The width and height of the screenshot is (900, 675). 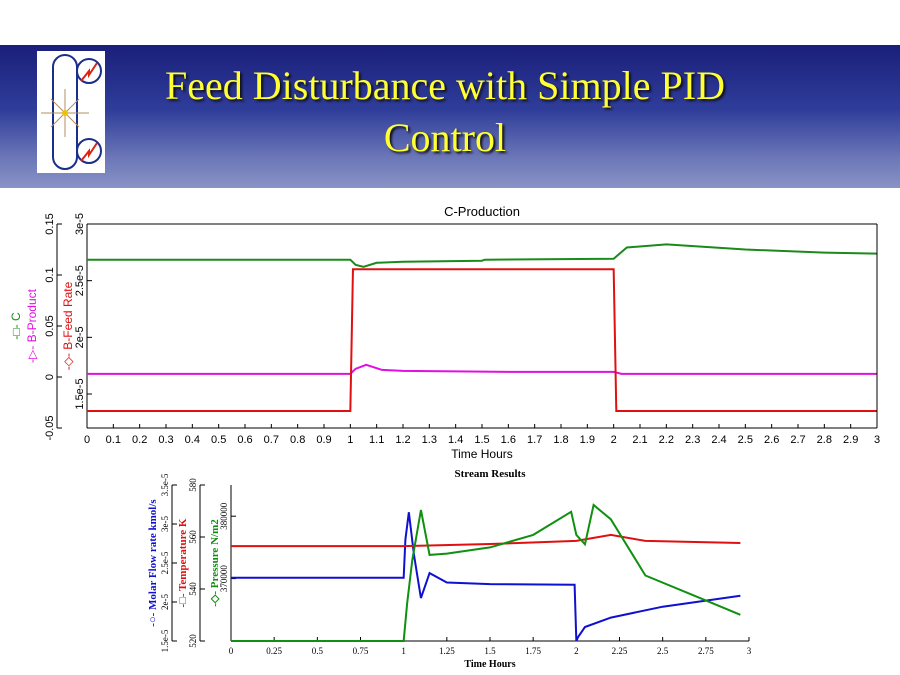 What do you see at coordinates (666, 440) in the screenshot?
I see `x-tick-label: 2.2` at bounding box center [666, 440].